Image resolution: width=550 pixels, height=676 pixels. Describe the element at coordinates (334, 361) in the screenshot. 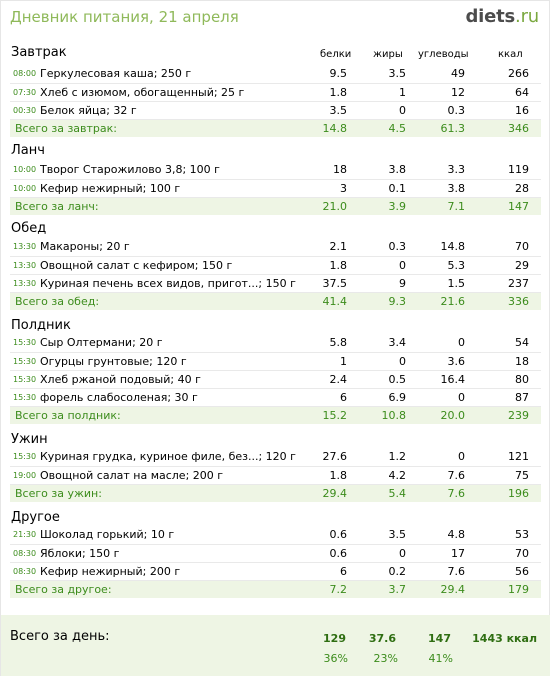

I see `item-protein: 1` at that location.